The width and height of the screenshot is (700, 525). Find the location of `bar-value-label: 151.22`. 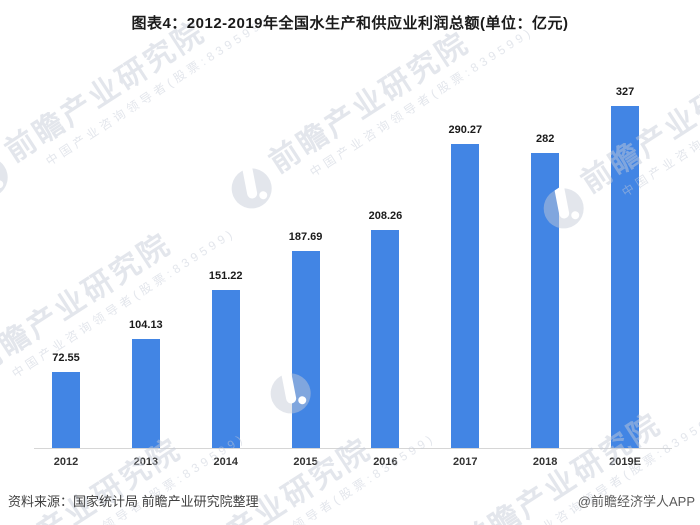

bar-value-label: 151.22 is located at coordinates (225, 276).